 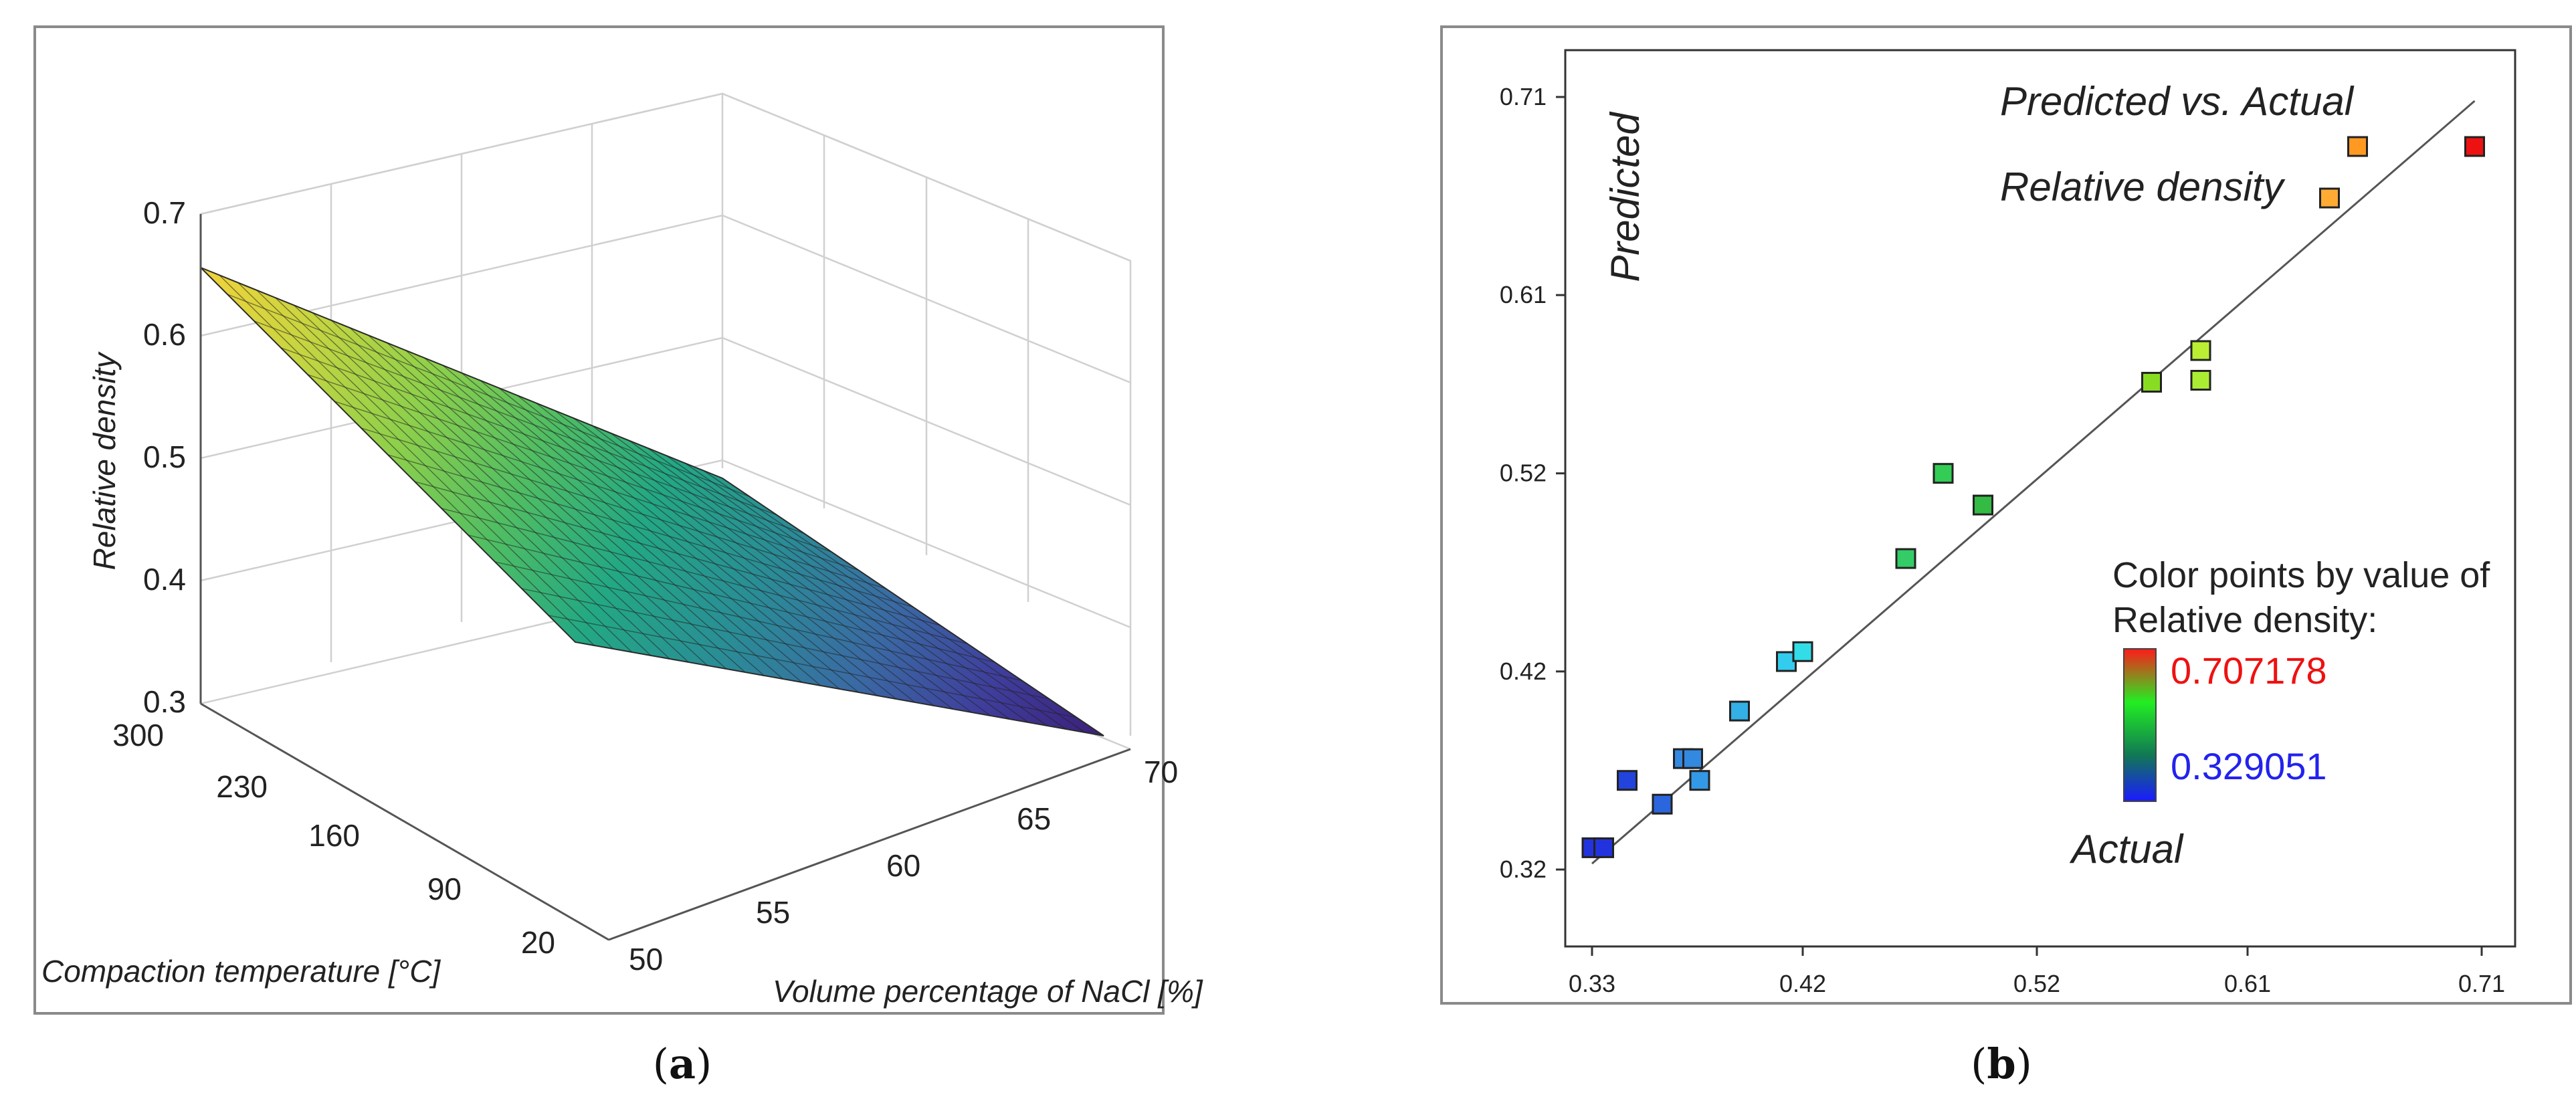 What do you see at coordinates (444, 889) in the screenshot?
I see `temp-tick-90: 90` at bounding box center [444, 889].